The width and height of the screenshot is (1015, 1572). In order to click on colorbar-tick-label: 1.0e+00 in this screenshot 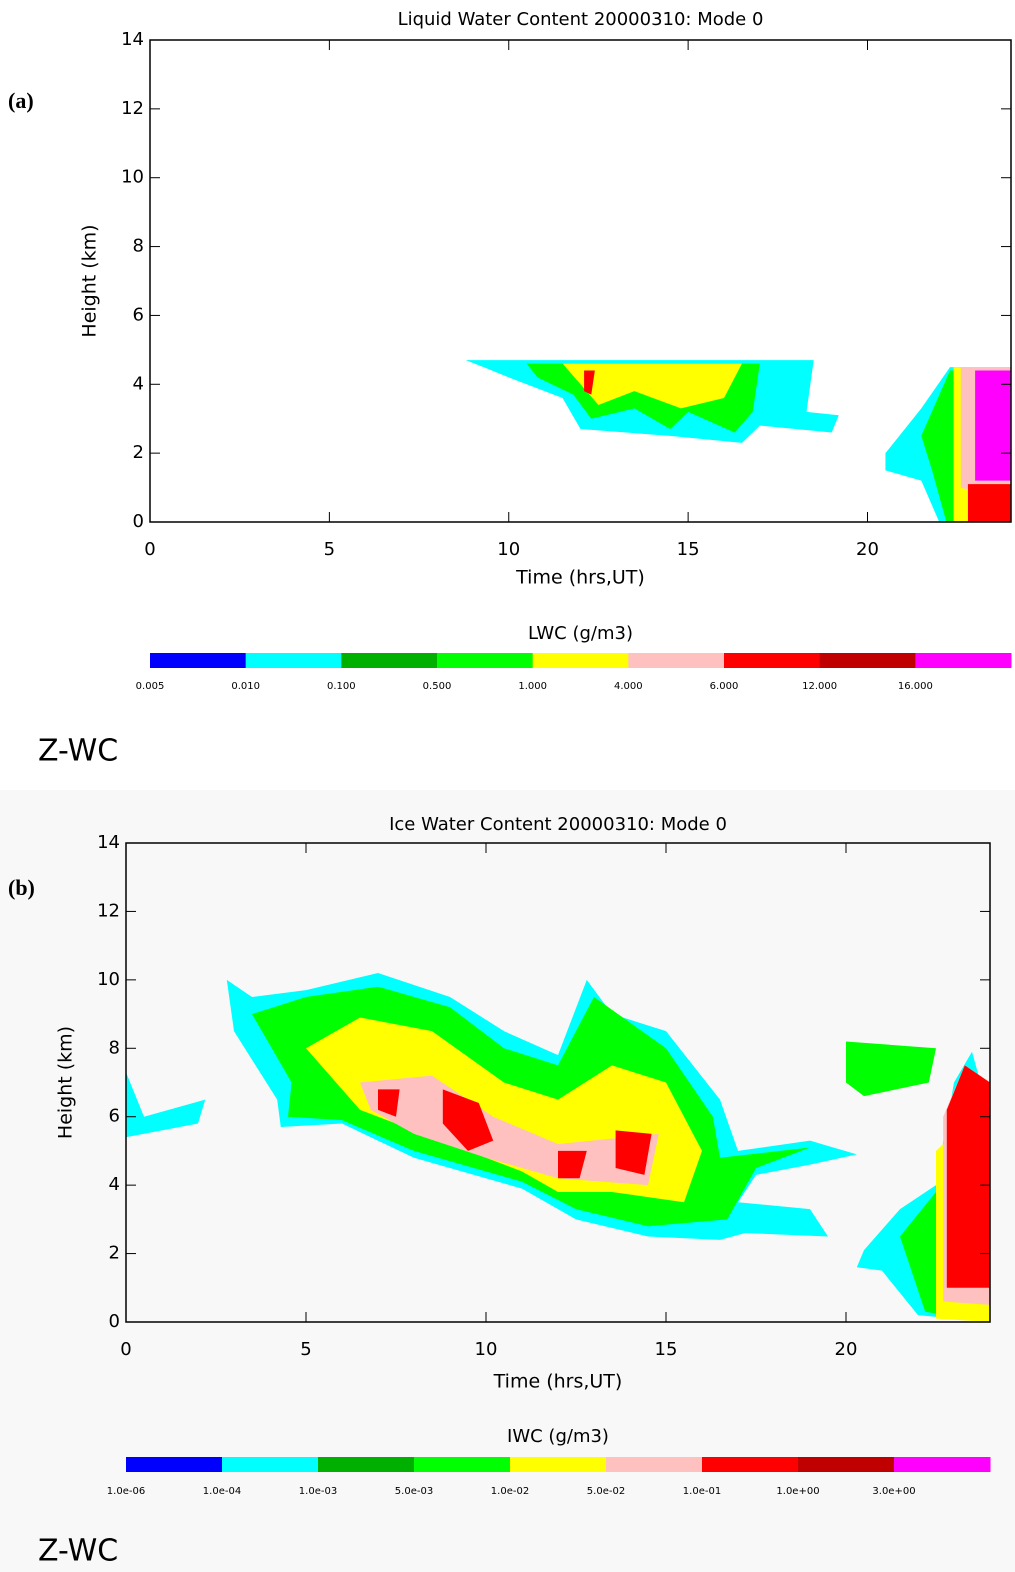, I will do `click(797, 1491)`.